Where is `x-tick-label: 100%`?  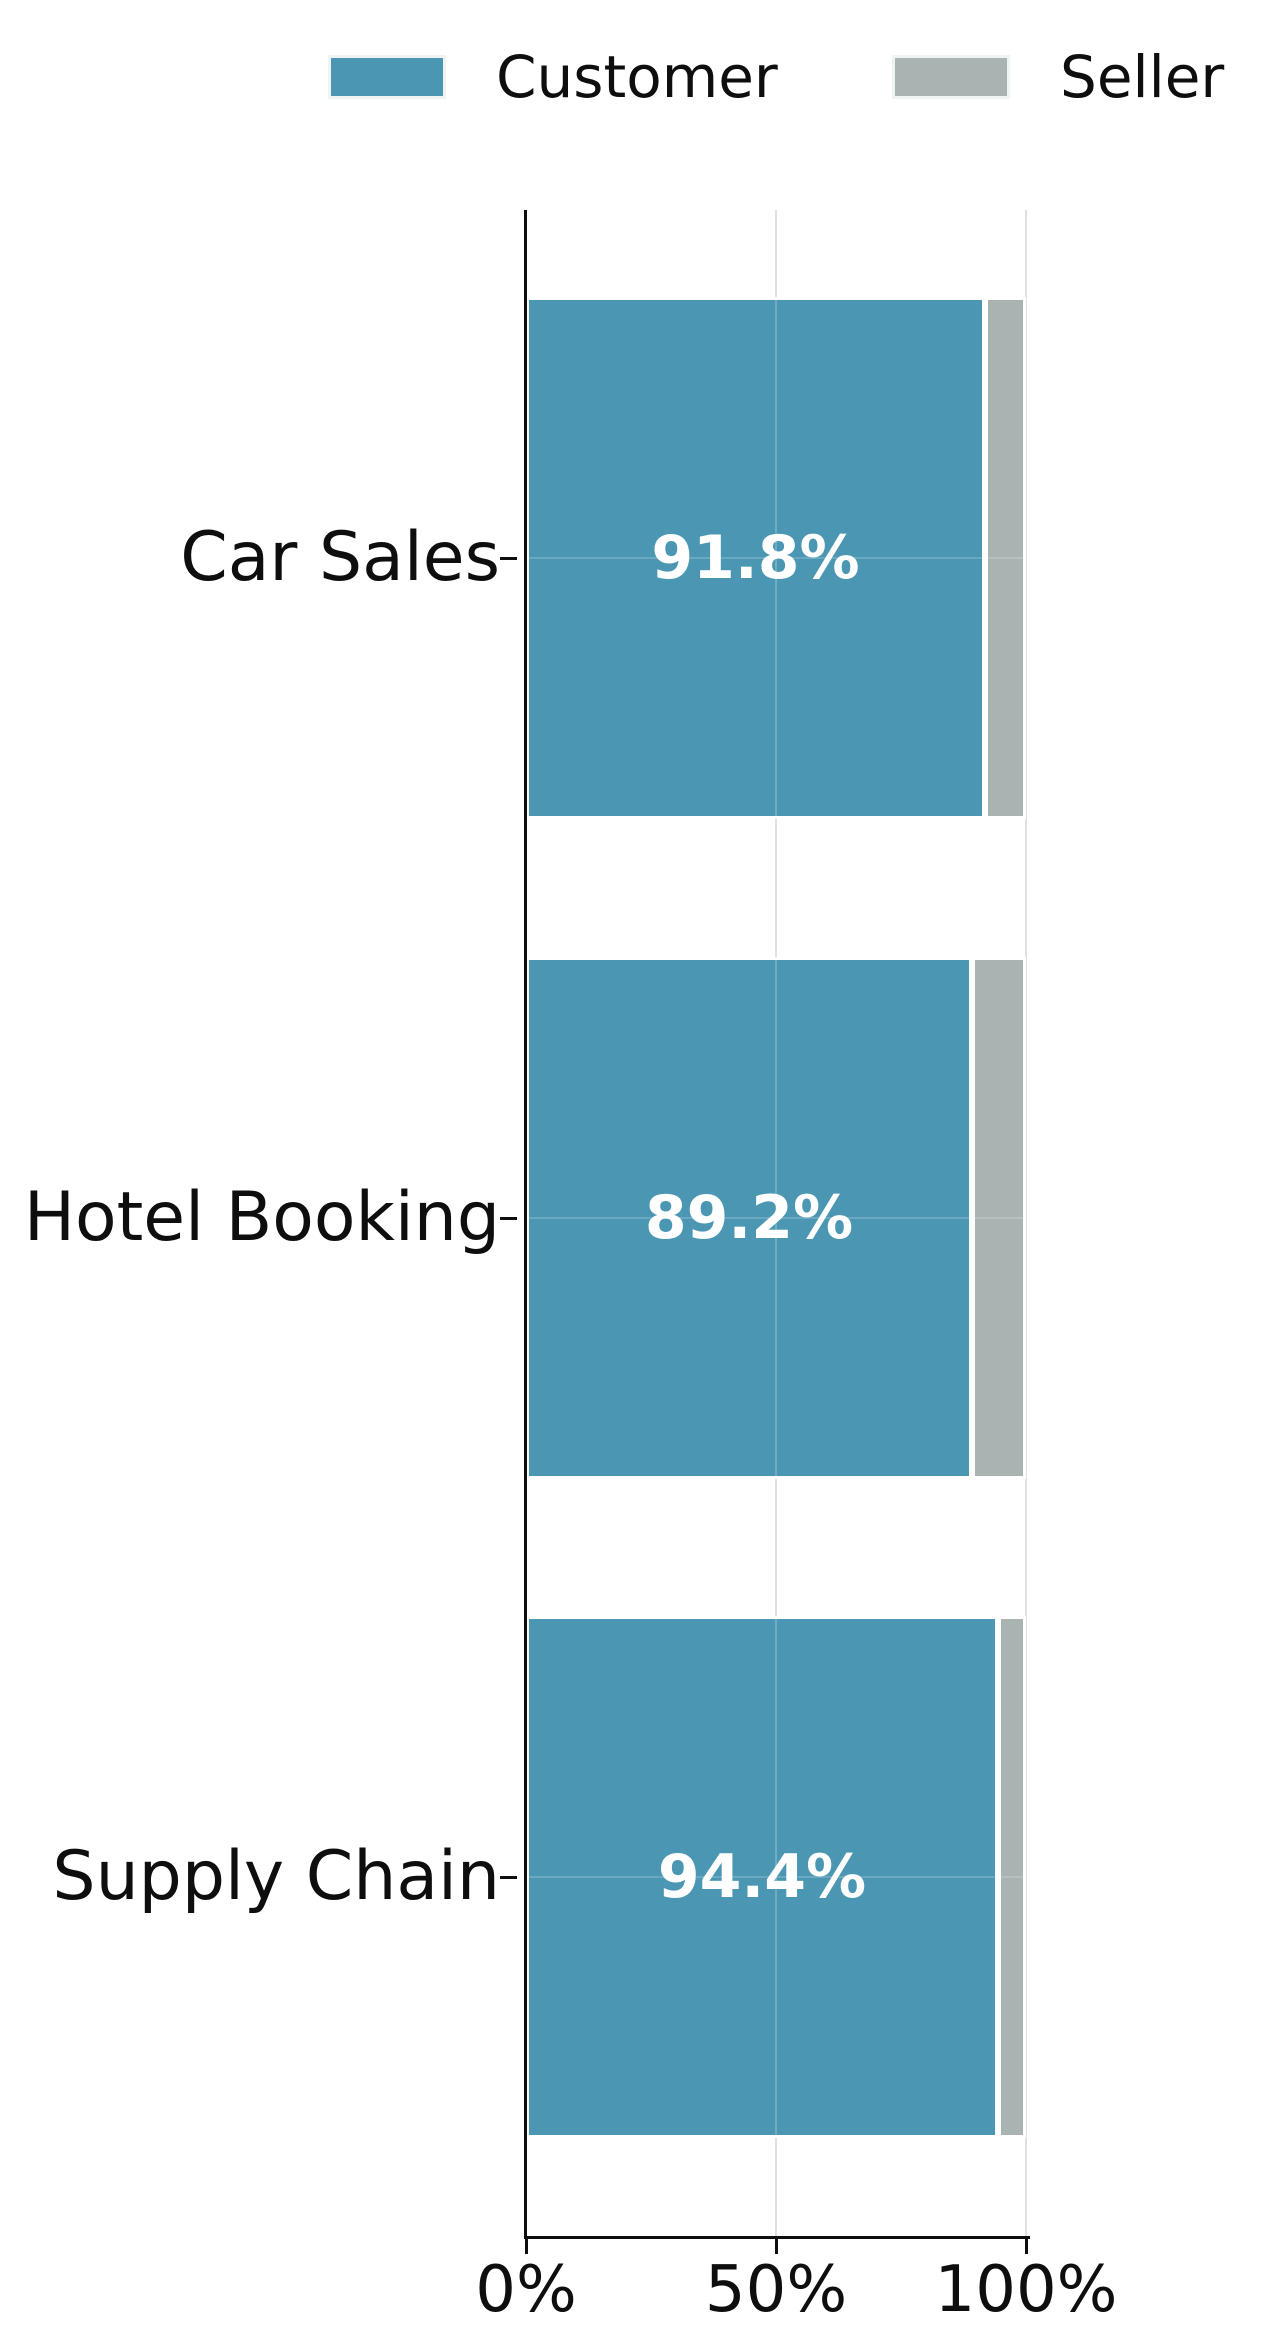 x-tick-label: 100% is located at coordinates (1026, 2290).